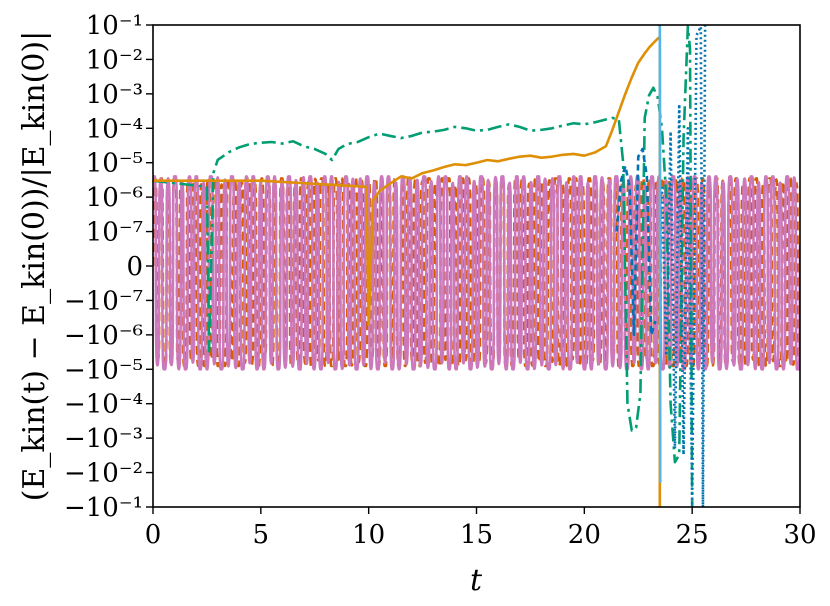  What do you see at coordinates (114, 26) in the screenshot?
I see `y-tick-label: 10⁻¹` at bounding box center [114, 26].